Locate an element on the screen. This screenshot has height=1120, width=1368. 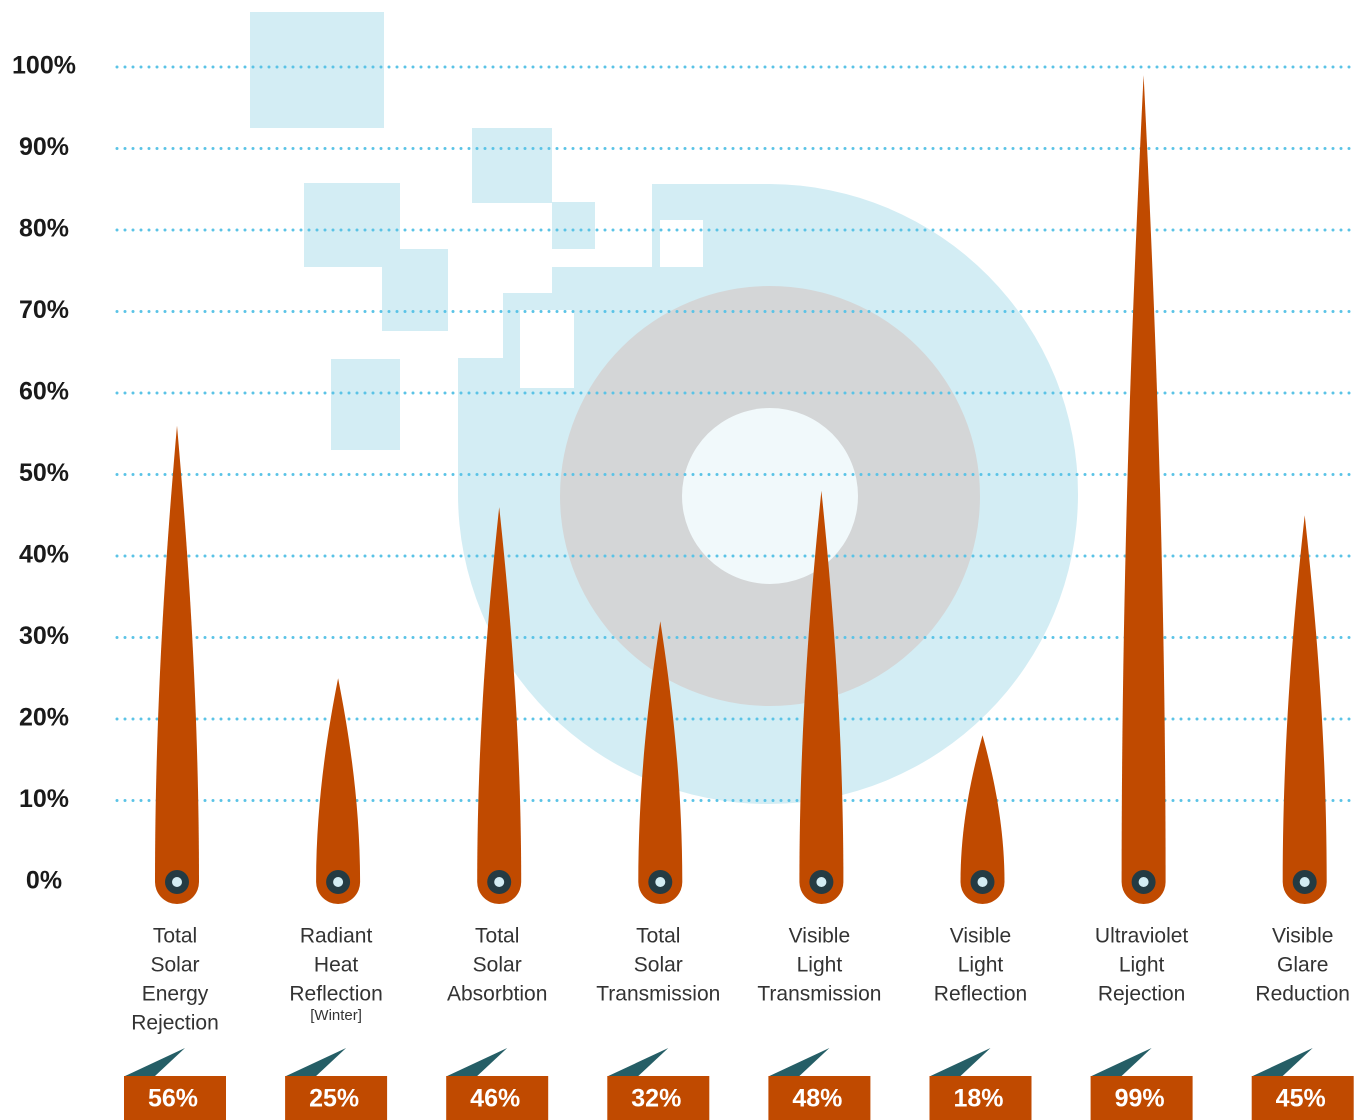
category-label: Ultraviolet is located at coordinates (1142, 936).